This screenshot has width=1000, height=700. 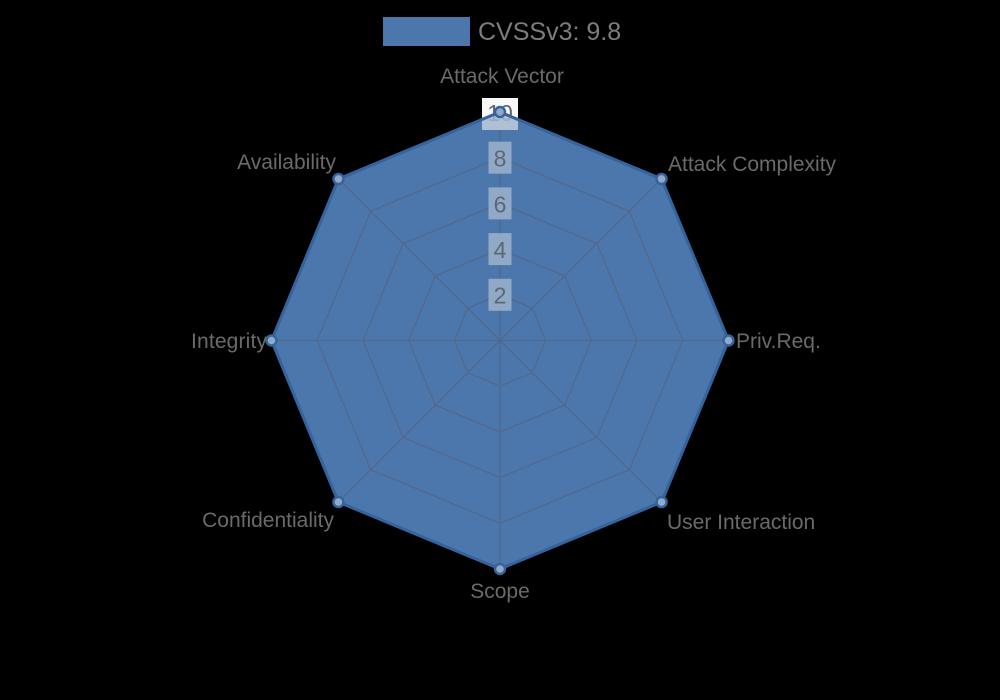 What do you see at coordinates (229, 341) in the screenshot?
I see `svg-text: Integrity` at bounding box center [229, 341].